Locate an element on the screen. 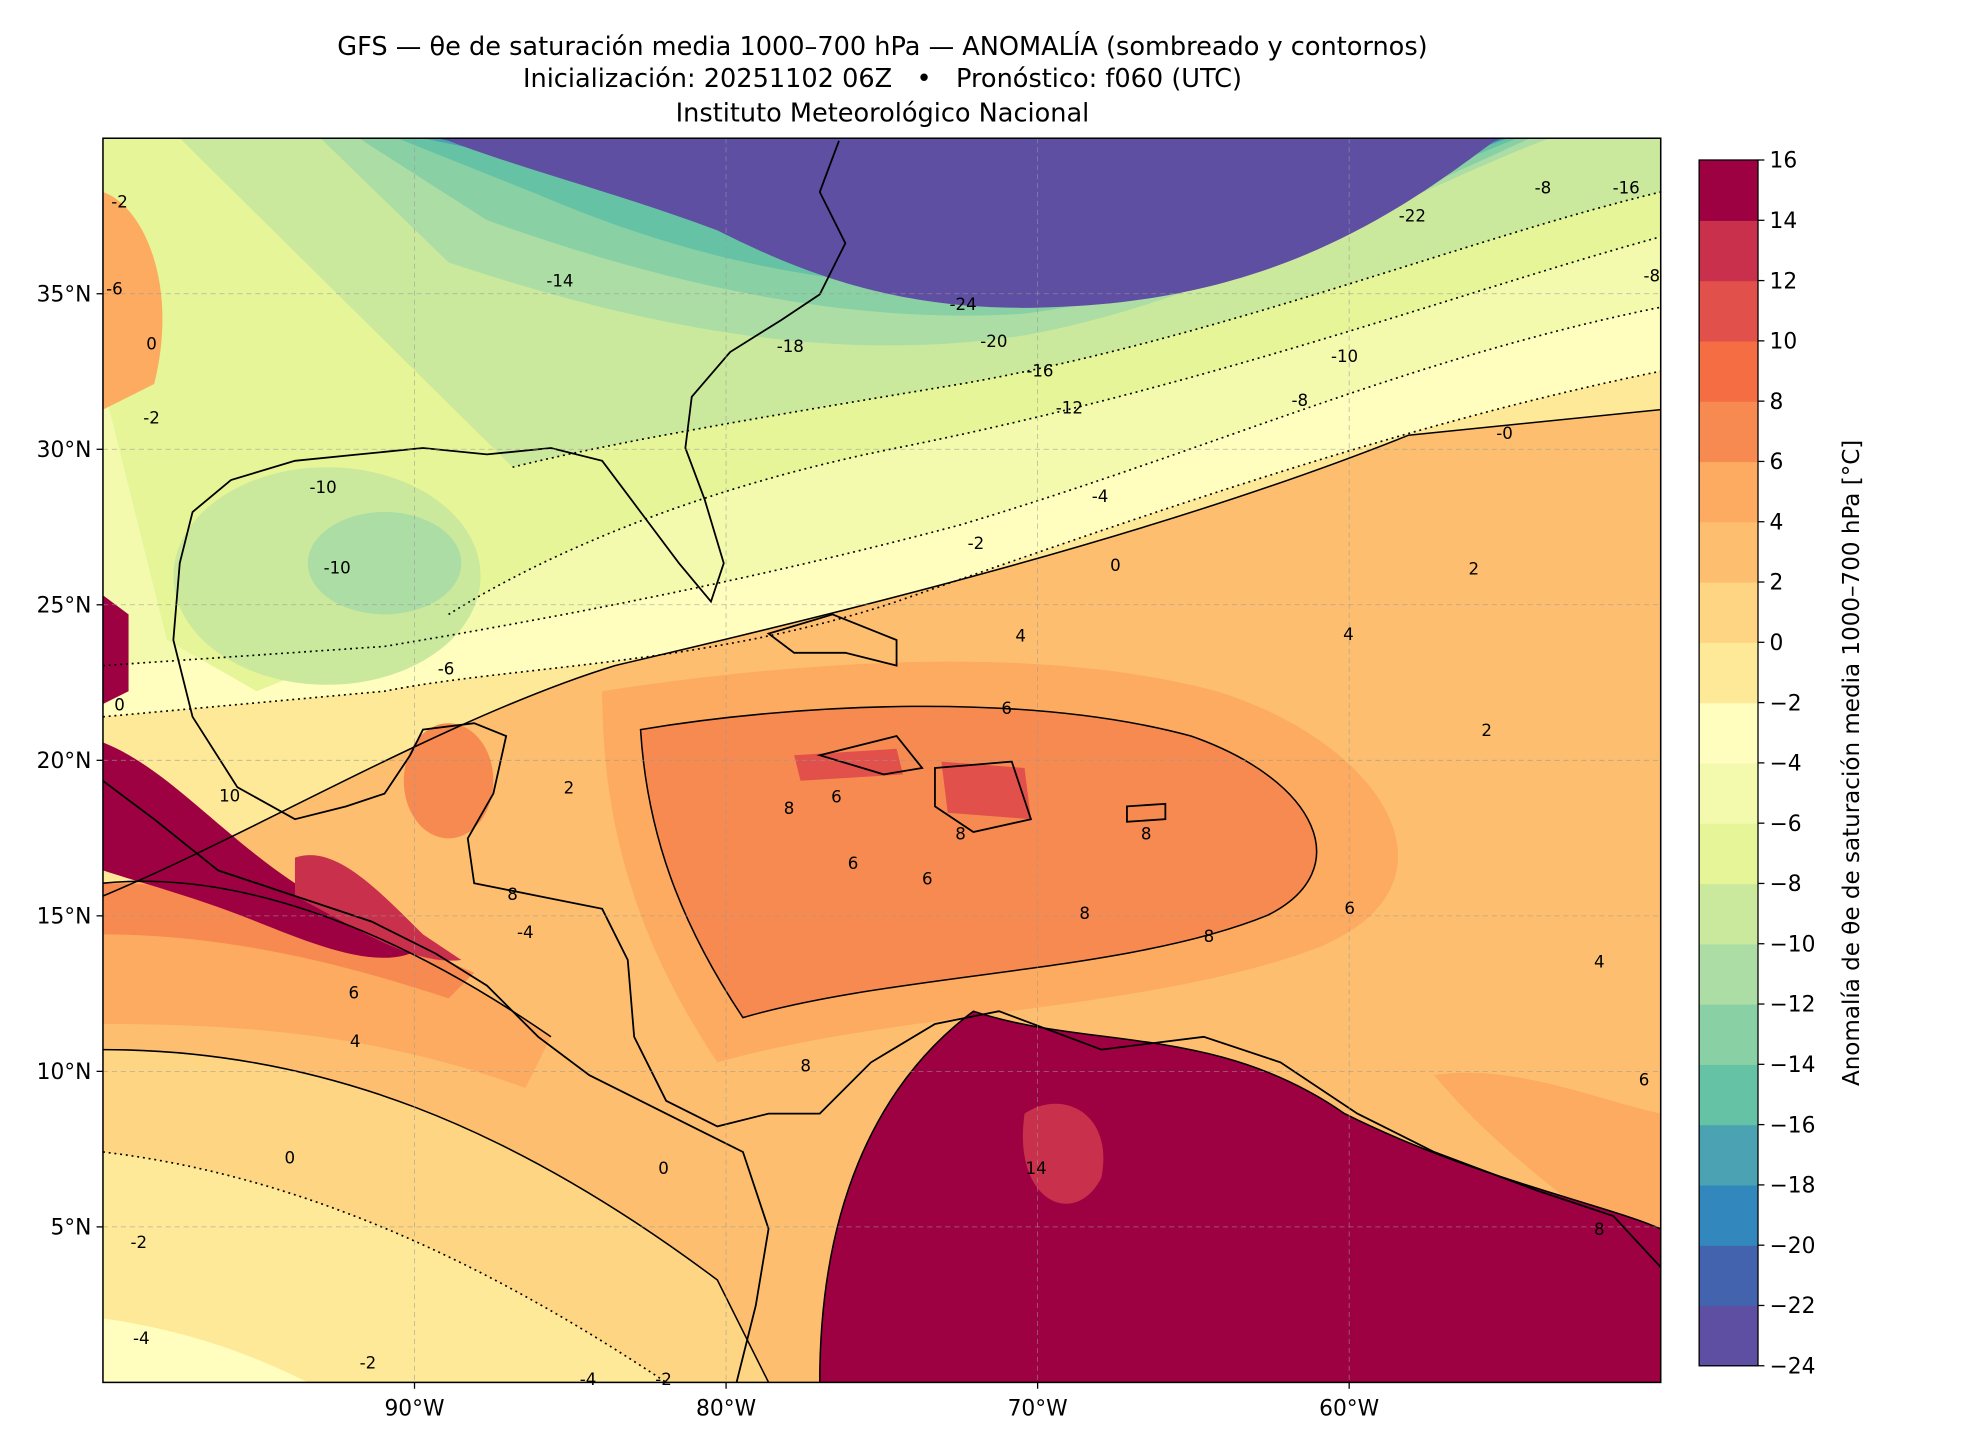 Image resolution: width=1980 pixels, height=1440 pixels. x-tick-label: 70°W is located at coordinates (1038, 1409).